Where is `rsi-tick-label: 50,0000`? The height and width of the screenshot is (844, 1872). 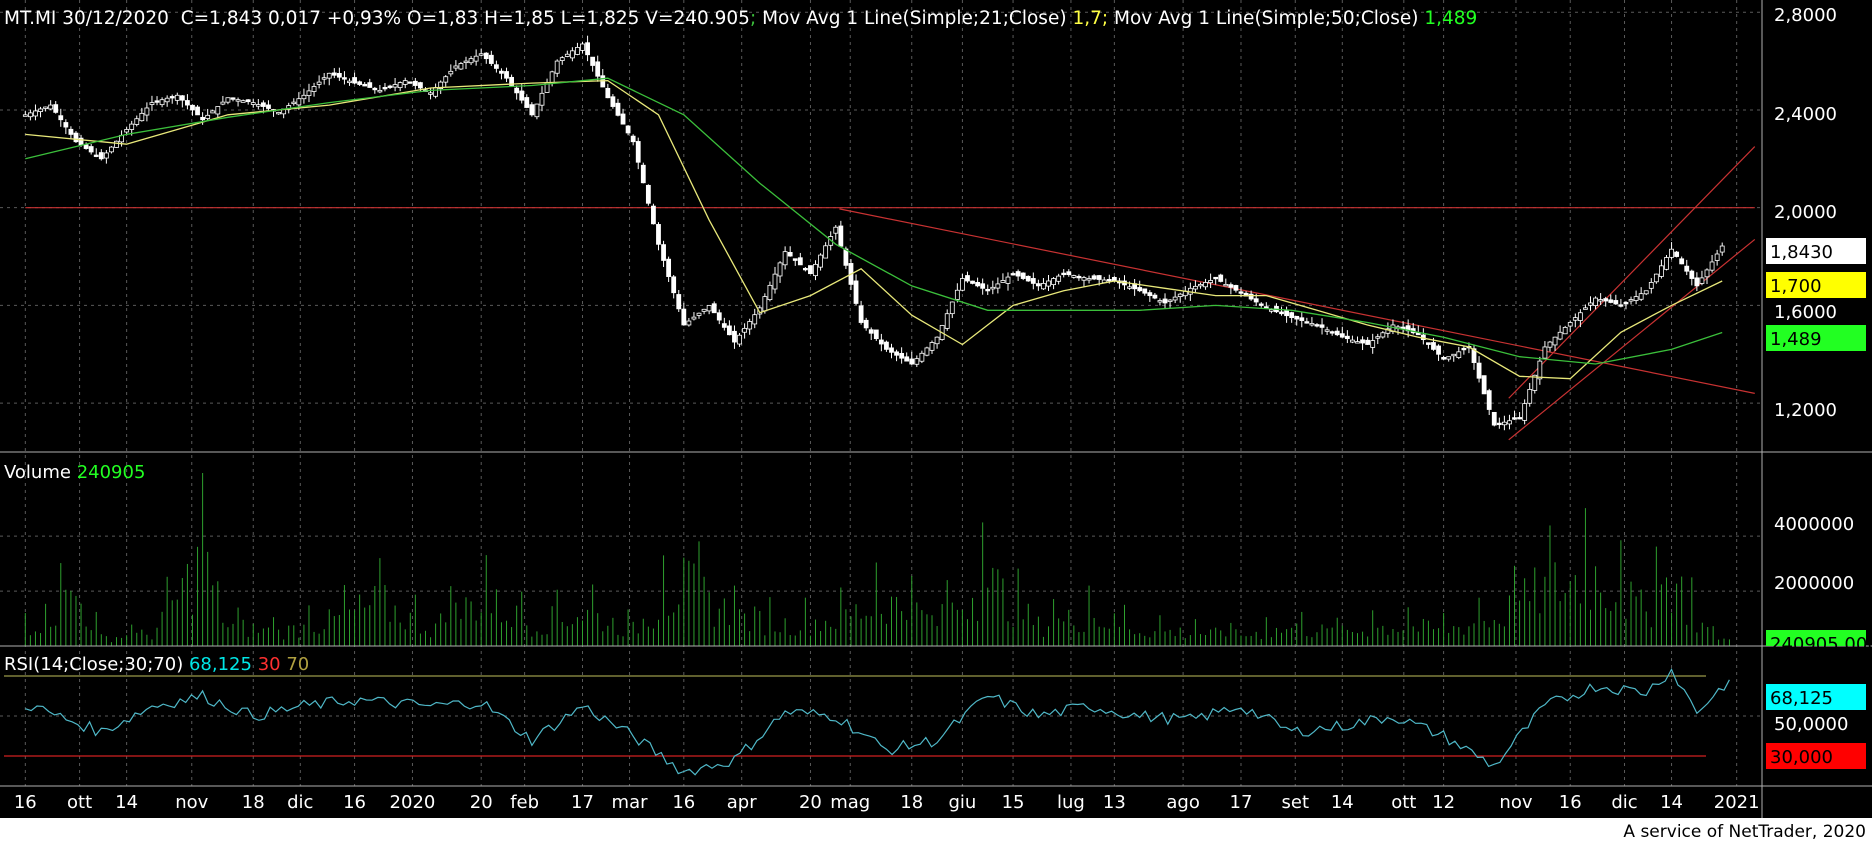
rsi-tick-label: 50,0000 is located at coordinates (1811, 724).